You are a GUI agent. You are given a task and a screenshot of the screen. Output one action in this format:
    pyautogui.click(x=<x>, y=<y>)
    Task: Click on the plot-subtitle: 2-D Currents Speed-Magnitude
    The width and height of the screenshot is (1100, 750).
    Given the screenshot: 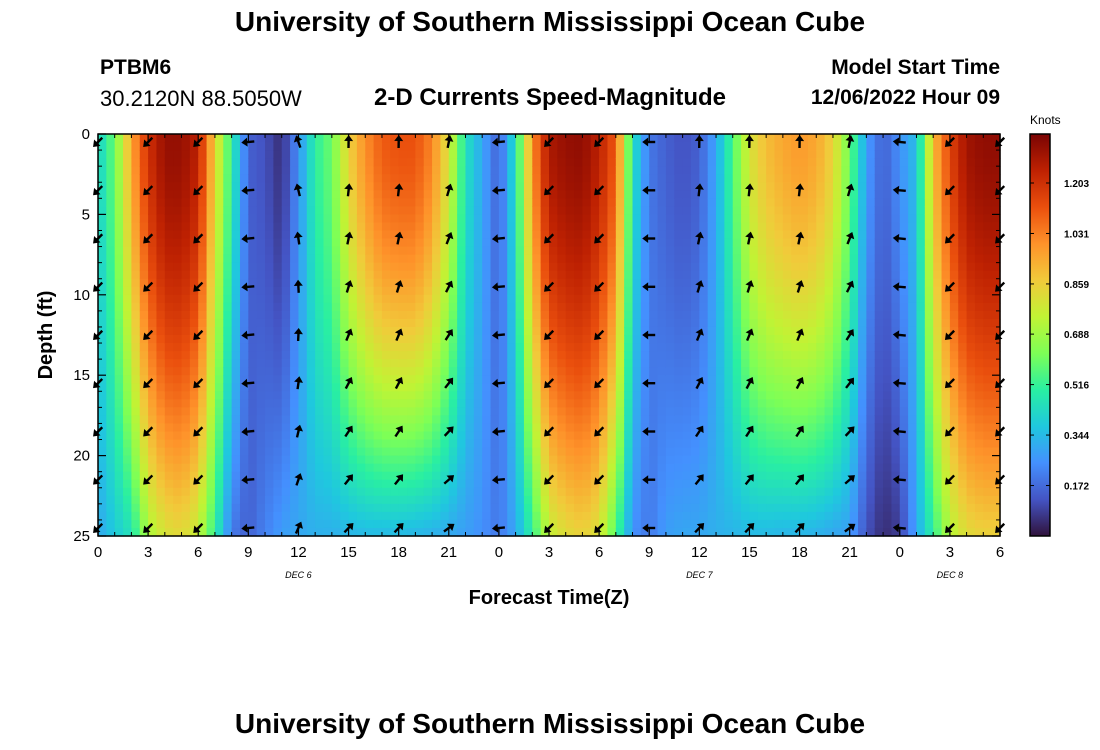 What is the action you would take?
    pyautogui.click(x=550, y=97)
    